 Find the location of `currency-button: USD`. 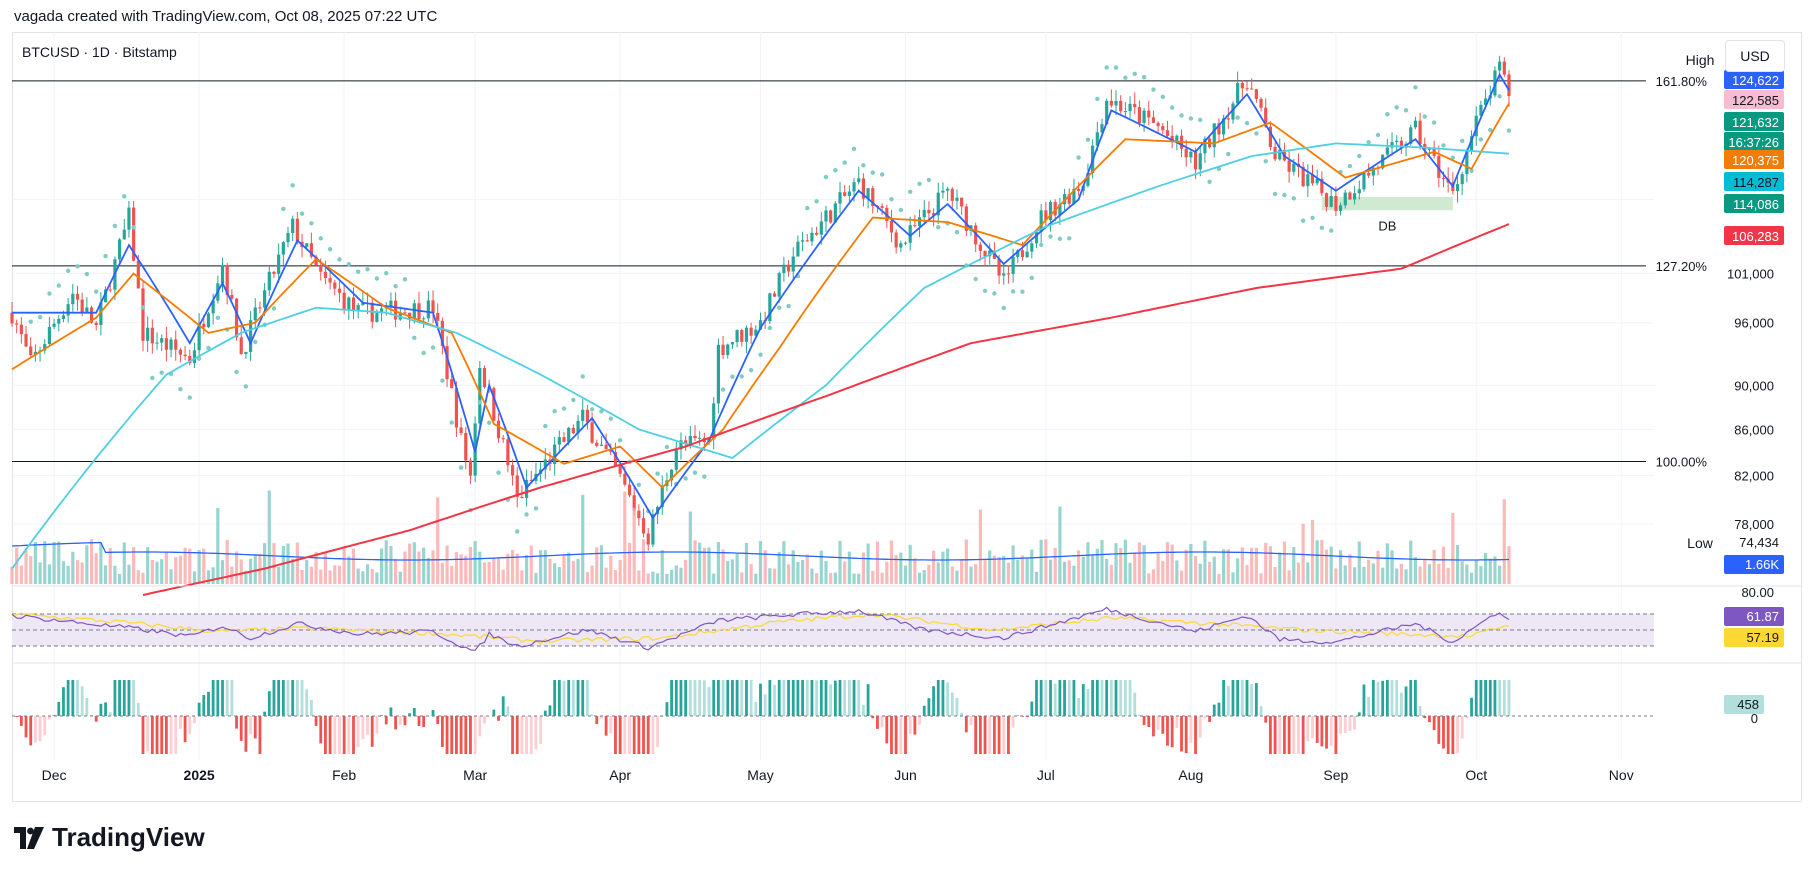

currency-button: USD is located at coordinates (1755, 56).